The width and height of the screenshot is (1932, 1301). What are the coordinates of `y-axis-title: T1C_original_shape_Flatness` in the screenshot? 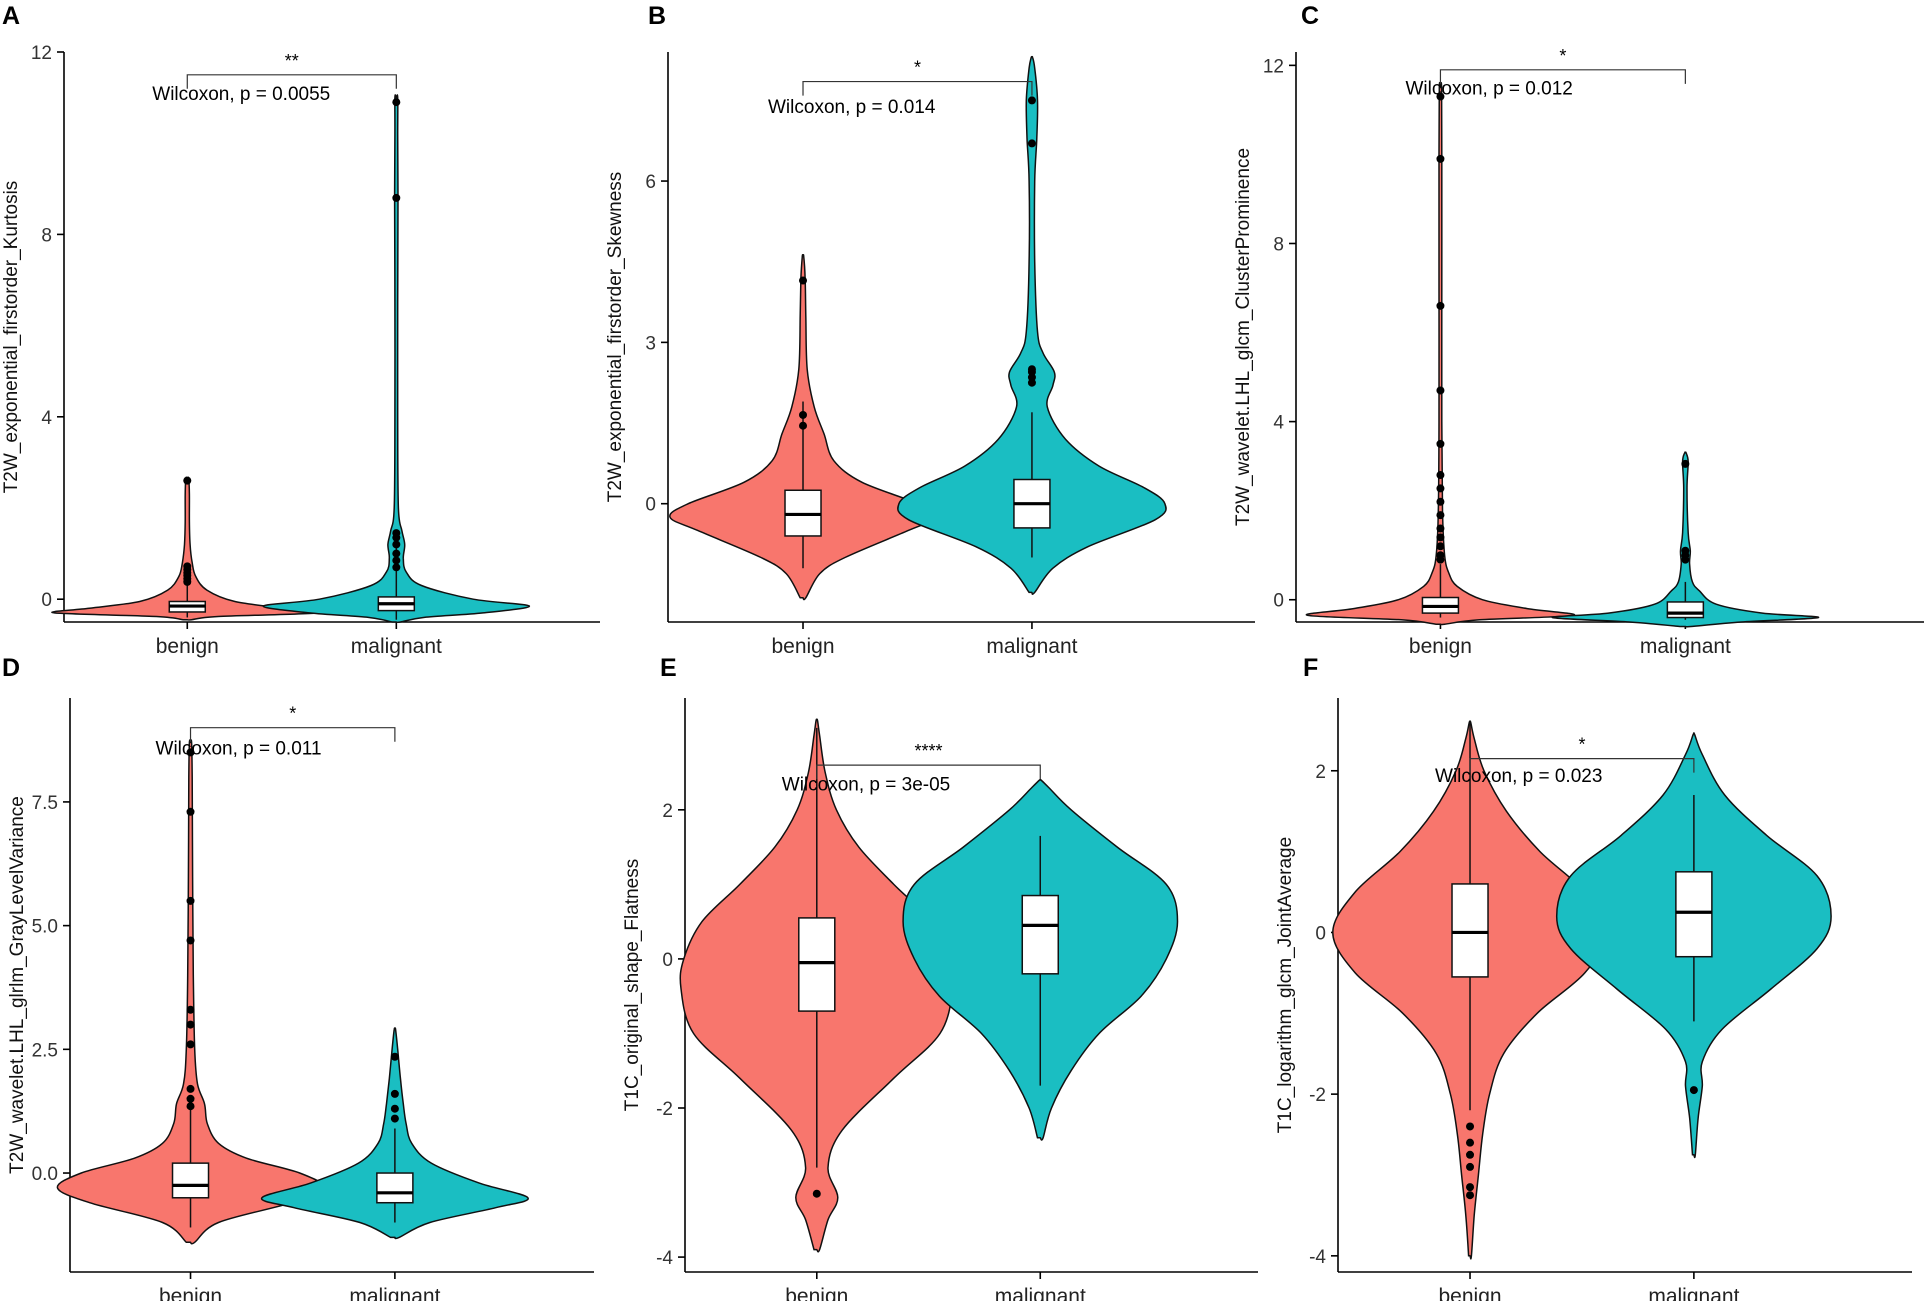 It's located at (632, 985).